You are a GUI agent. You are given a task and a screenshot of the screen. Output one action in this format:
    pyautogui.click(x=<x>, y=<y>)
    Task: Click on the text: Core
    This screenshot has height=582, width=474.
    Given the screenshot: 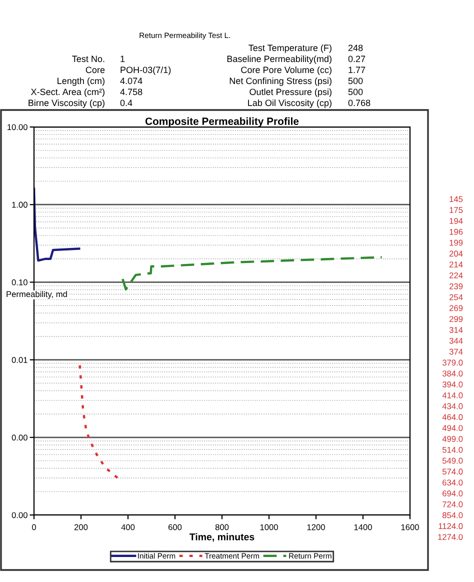 What is the action you would take?
    pyautogui.click(x=95, y=70)
    